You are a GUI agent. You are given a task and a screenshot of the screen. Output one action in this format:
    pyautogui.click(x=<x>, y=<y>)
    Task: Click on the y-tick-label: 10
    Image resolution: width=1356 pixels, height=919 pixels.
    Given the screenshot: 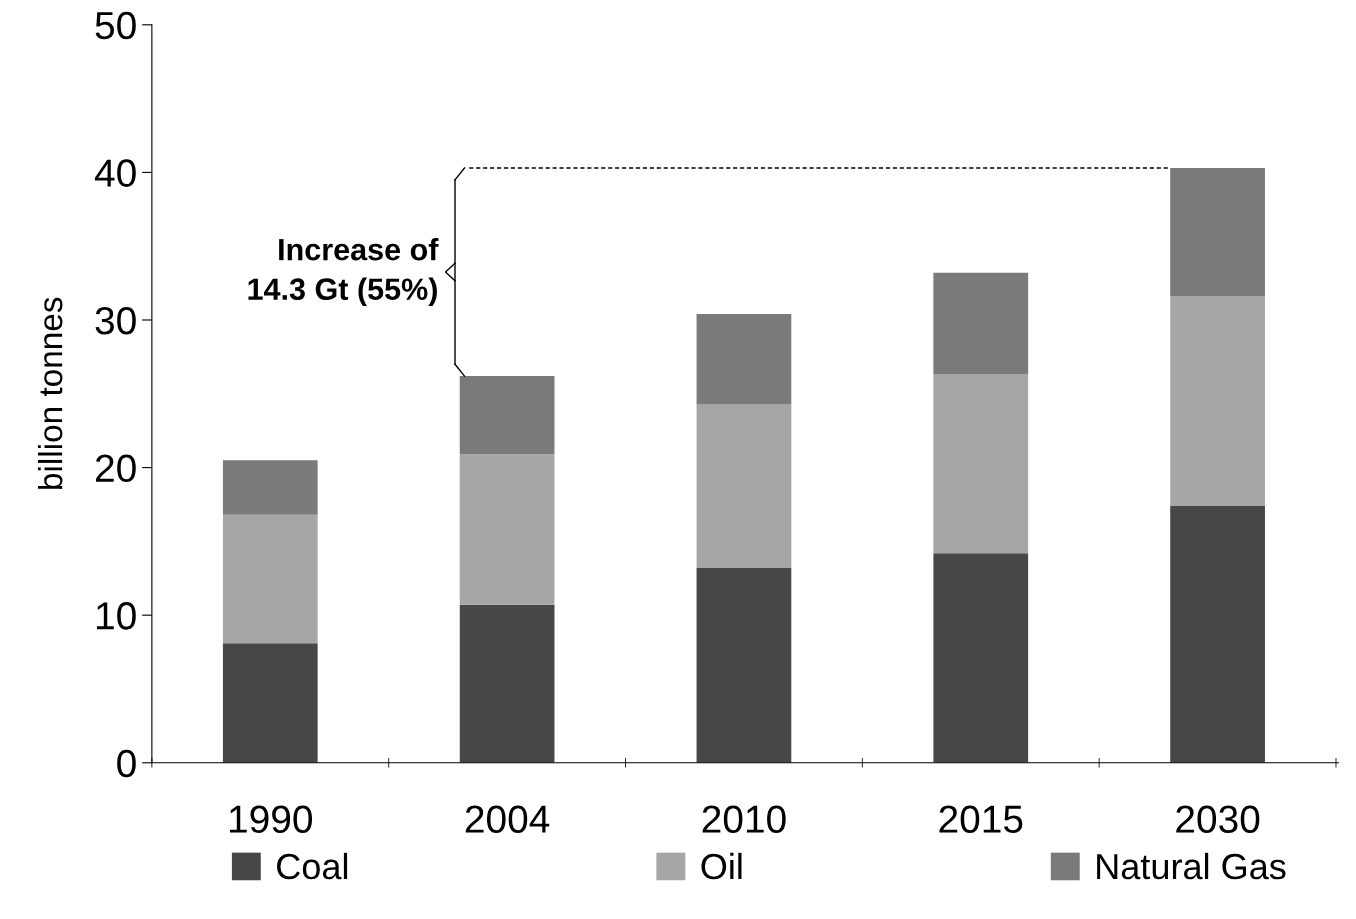 What is the action you would take?
    pyautogui.click(x=116, y=616)
    